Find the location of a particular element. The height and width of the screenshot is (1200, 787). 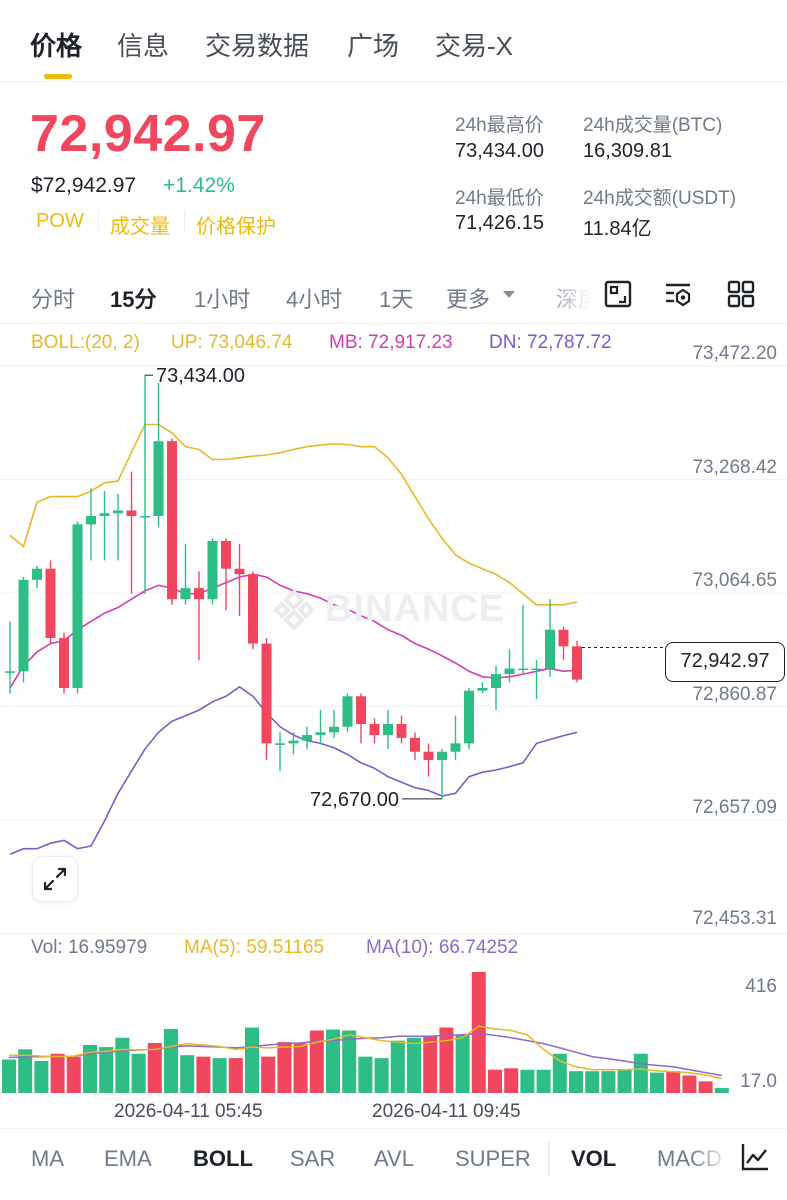

indicator-settings-icon is located at coordinates (678, 294).